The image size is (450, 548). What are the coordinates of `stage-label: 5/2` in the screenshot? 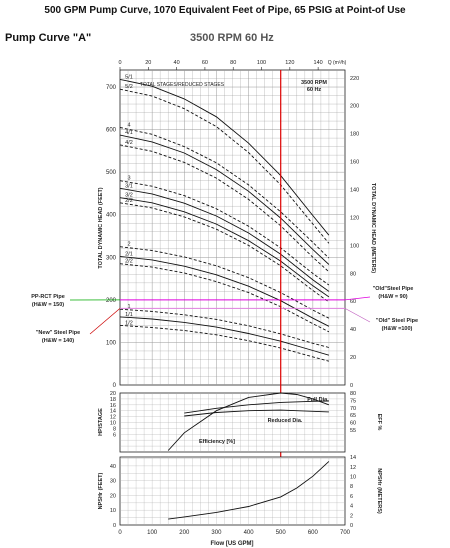 It's located at (129, 87).